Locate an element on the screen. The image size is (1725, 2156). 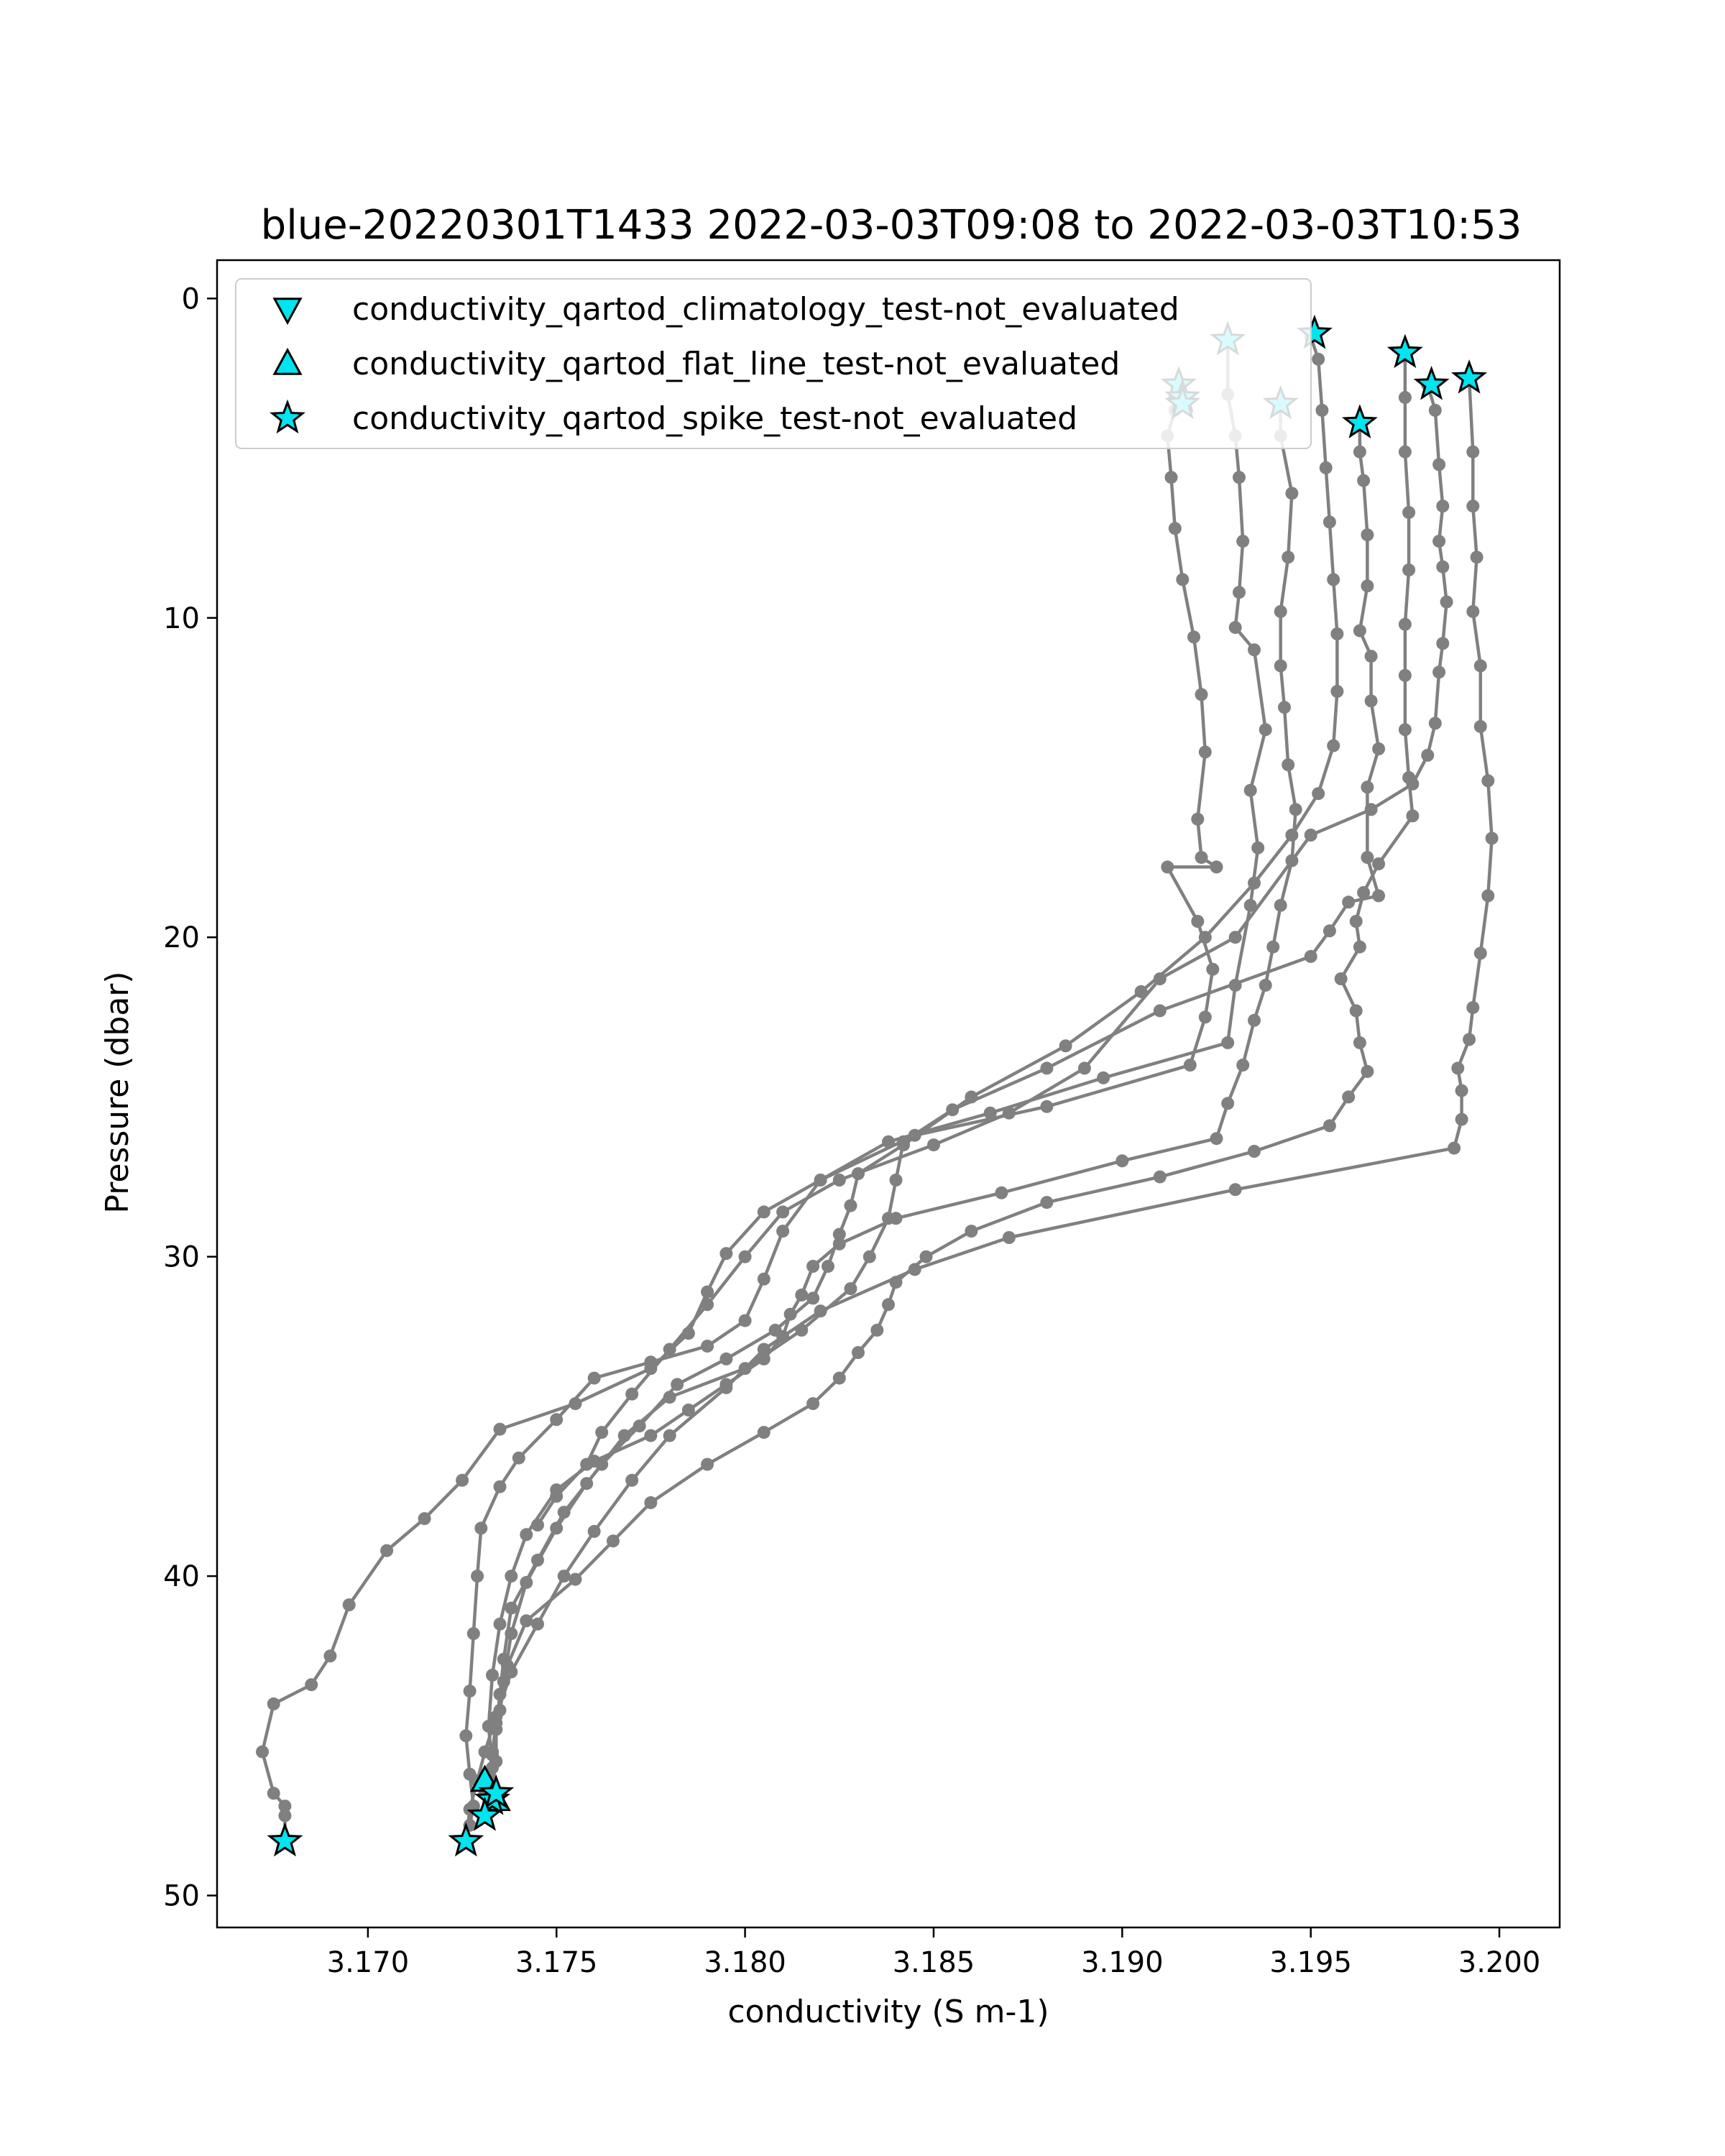
legend-marker-triangle-up is located at coordinates (287, 361).